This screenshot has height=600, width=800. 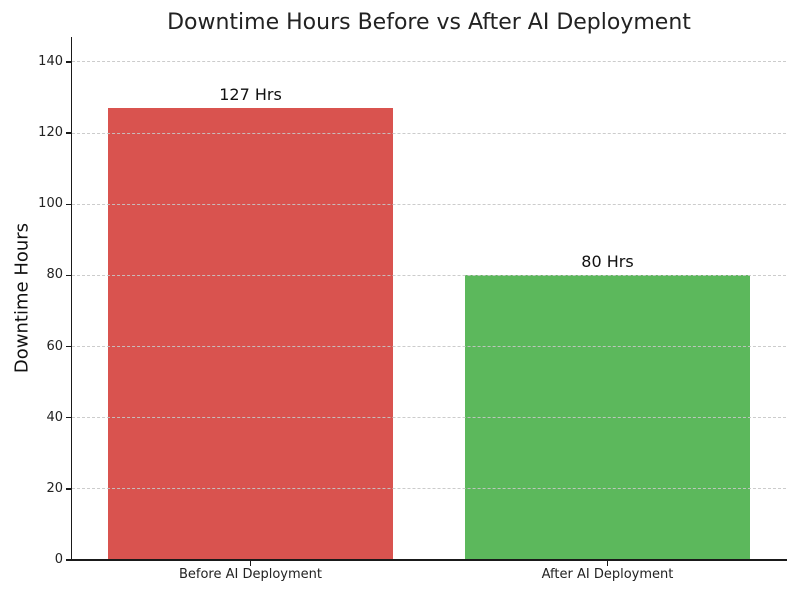 What do you see at coordinates (50, 133) in the screenshot?
I see `y-tick-label: 120` at bounding box center [50, 133].